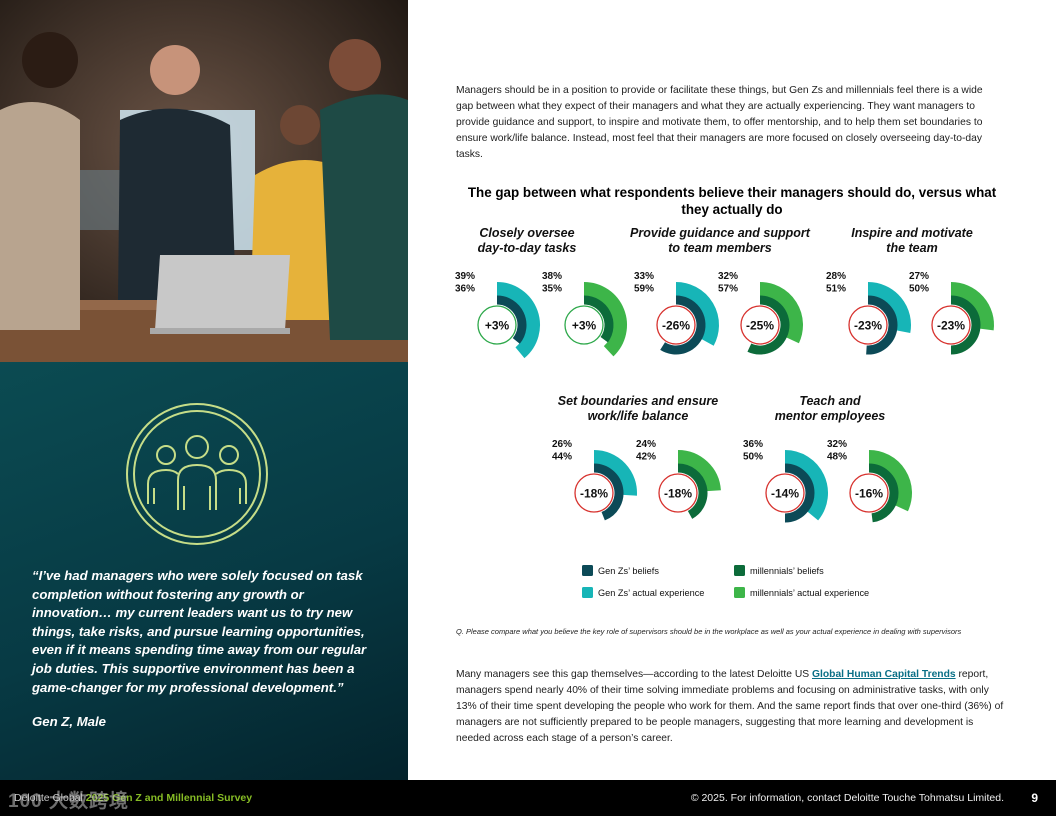 This screenshot has width=1056, height=816. I want to click on footer-brand: Deloitte Global, so click(48, 798).